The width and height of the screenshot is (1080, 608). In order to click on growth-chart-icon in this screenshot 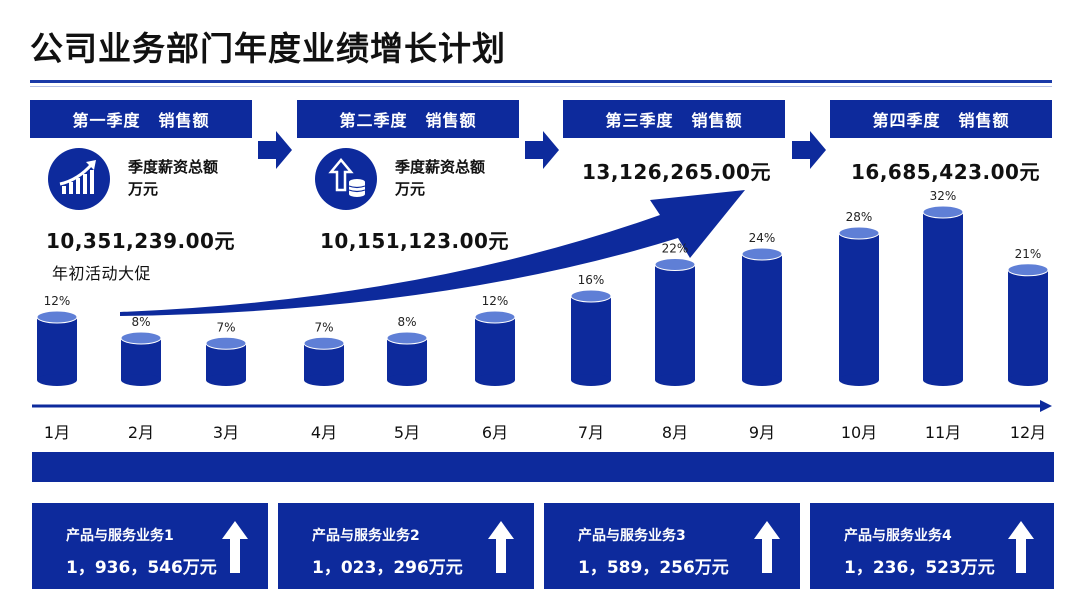, I will do `click(79, 179)`.